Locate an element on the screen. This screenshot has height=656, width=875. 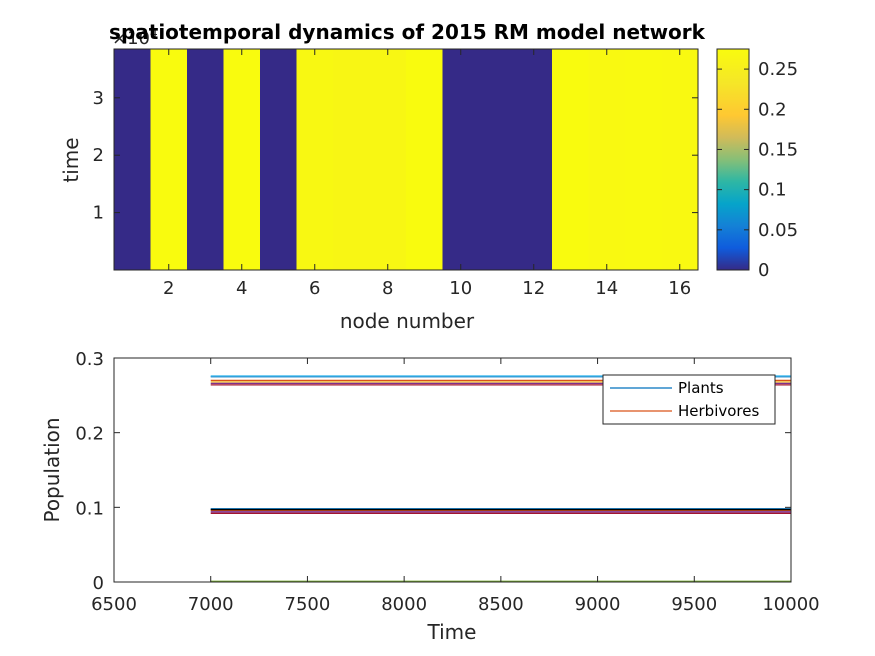
legend-box is located at coordinates (689, 399).